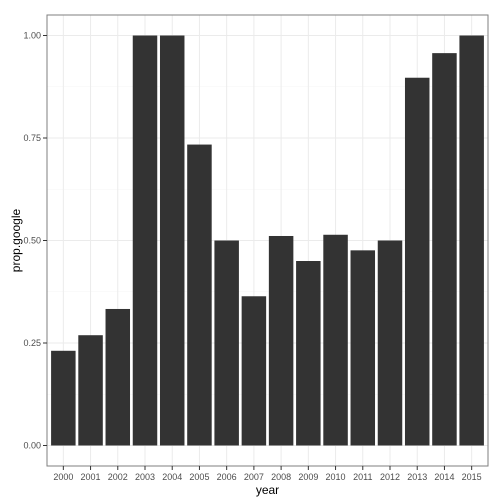  Describe the element at coordinates (390, 477) in the screenshot. I see `x-tick-label: 2012` at that location.